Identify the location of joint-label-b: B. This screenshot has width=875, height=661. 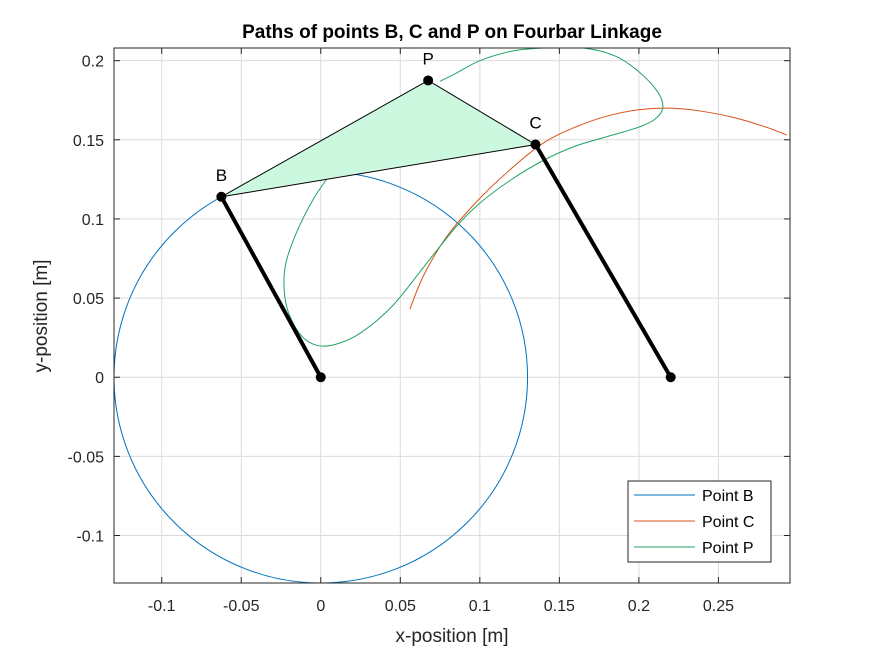
(221, 175).